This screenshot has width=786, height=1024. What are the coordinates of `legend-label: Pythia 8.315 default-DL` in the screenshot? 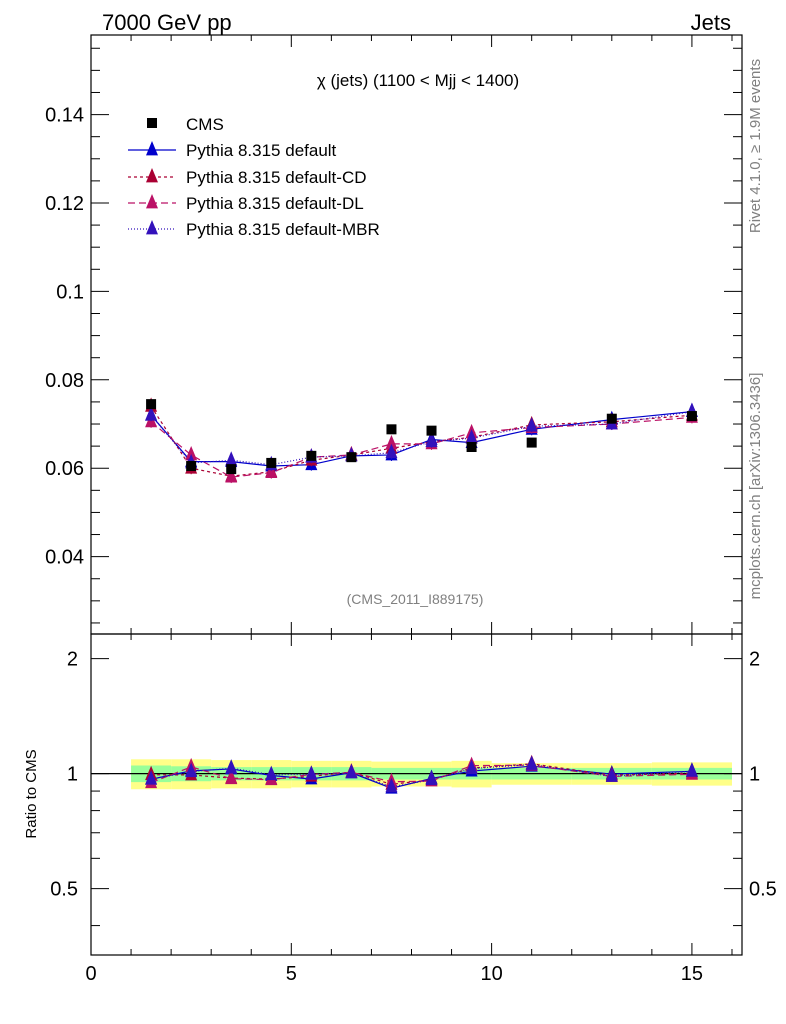 It's located at (275, 203).